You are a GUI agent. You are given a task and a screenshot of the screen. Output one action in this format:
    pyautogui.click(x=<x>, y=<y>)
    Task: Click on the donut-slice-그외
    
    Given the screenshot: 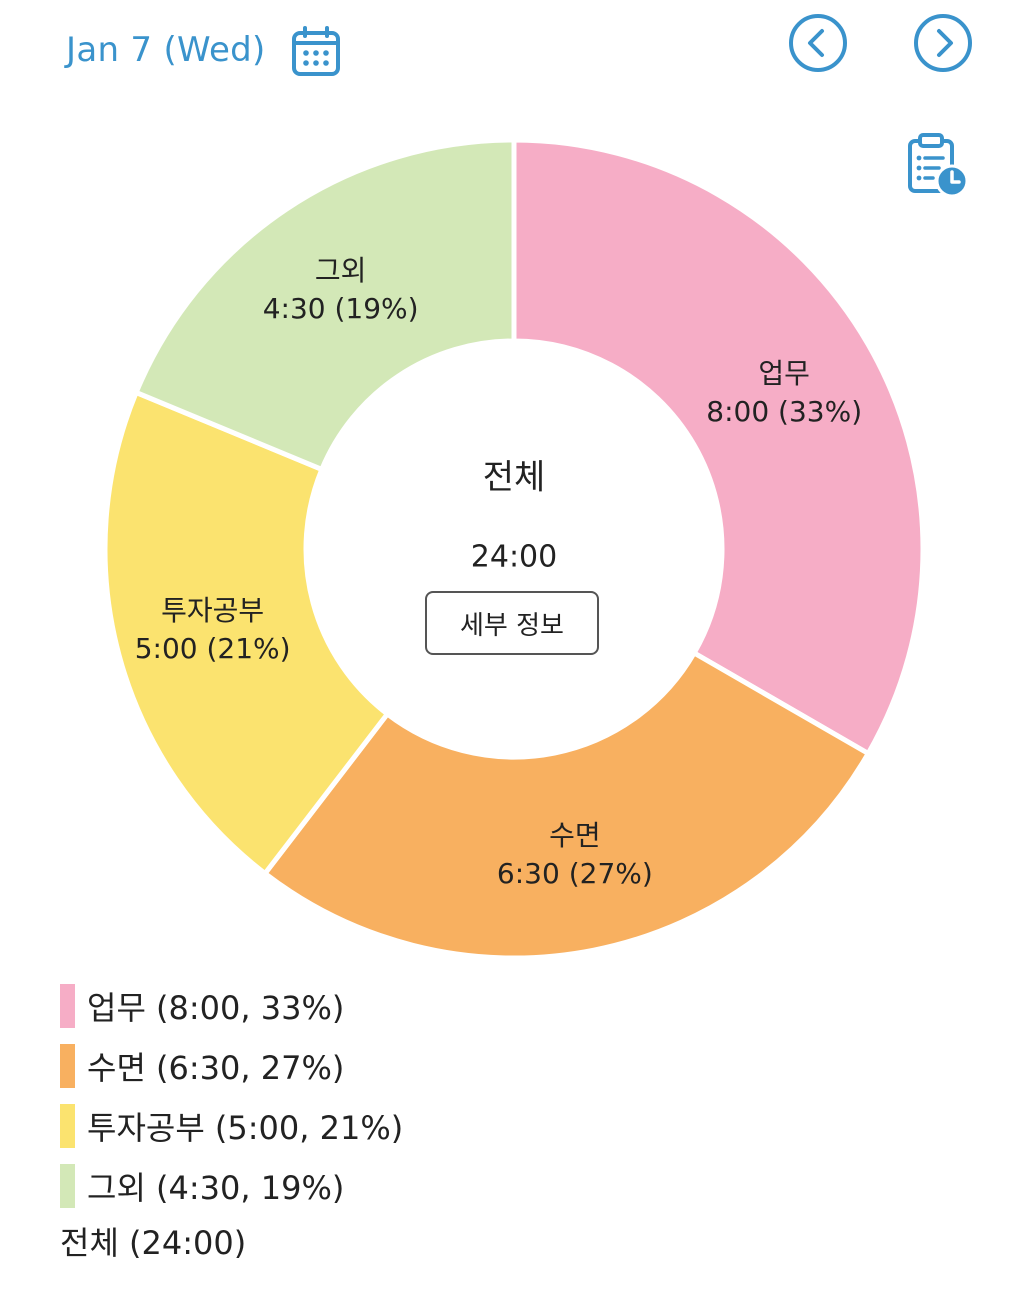 What is the action you would take?
    pyautogui.click(x=324, y=305)
    